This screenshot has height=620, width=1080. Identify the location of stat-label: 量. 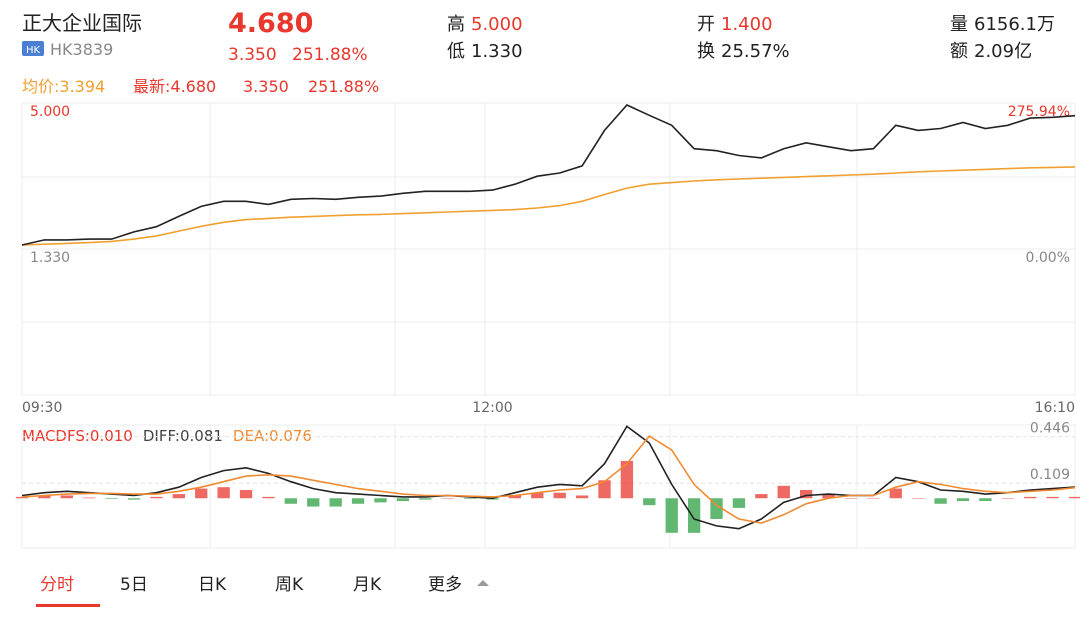
(959, 24).